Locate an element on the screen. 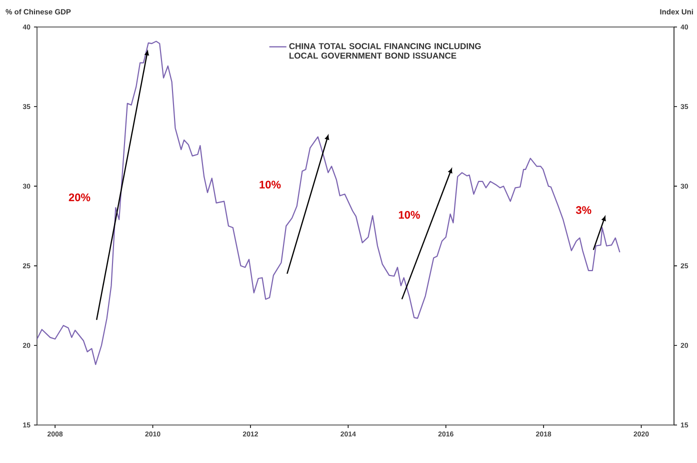 The height and width of the screenshot is (463, 697). annotation: 3% is located at coordinates (584, 210).